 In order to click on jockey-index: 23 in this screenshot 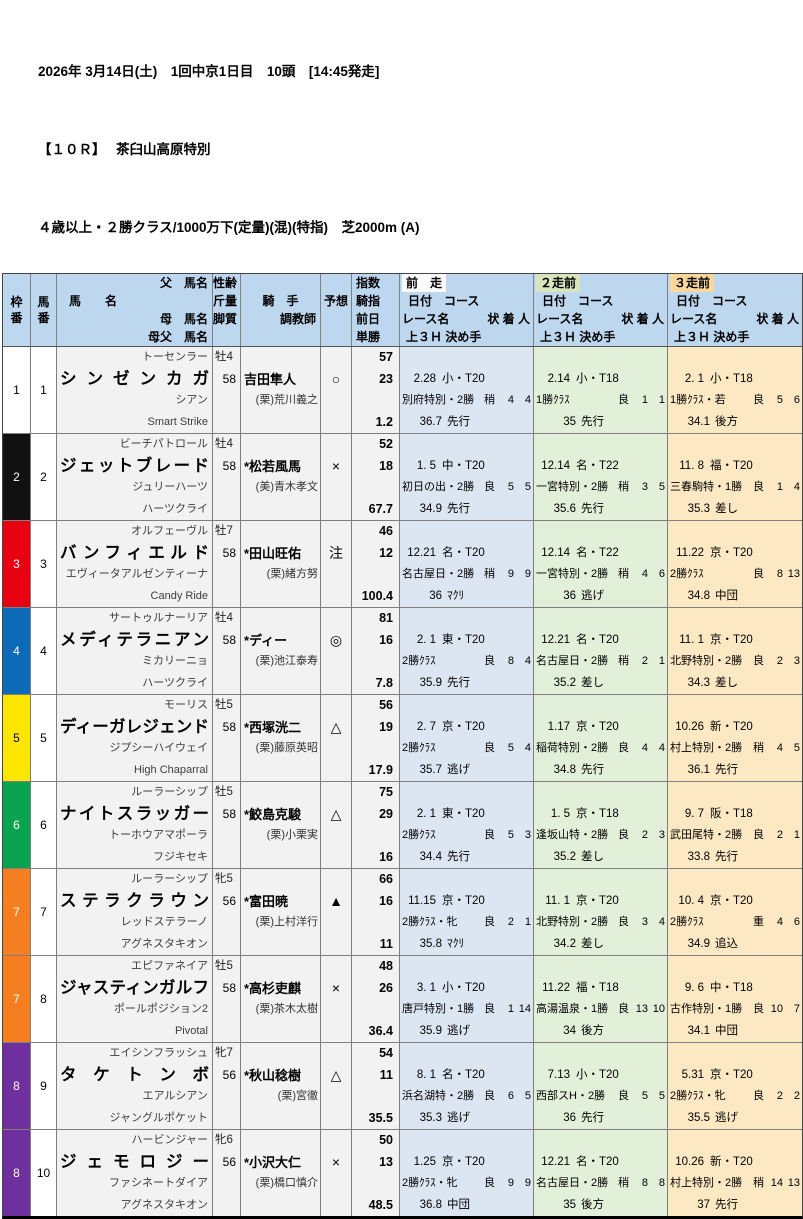, I will do `click(386, 378)`.